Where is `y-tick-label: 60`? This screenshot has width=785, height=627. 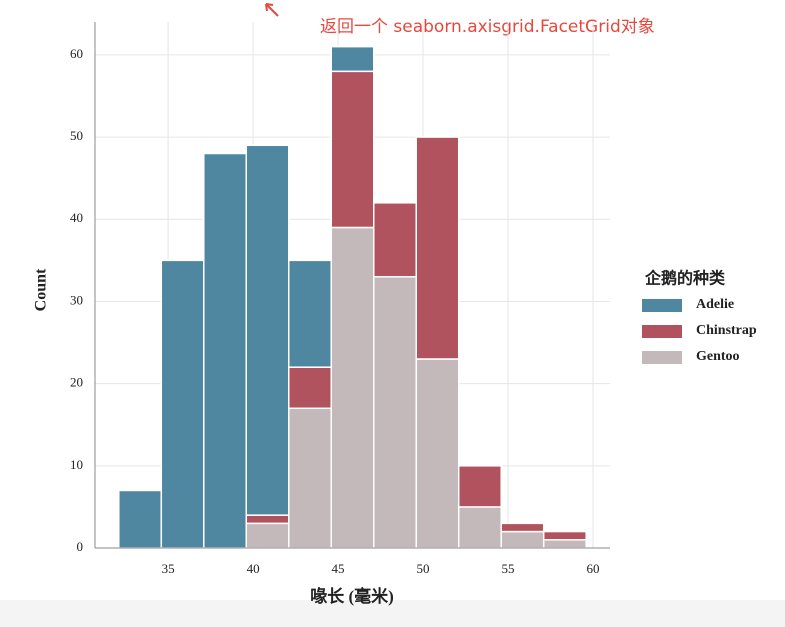 y-tick-label: 60 is located at coordinates (76, 53).